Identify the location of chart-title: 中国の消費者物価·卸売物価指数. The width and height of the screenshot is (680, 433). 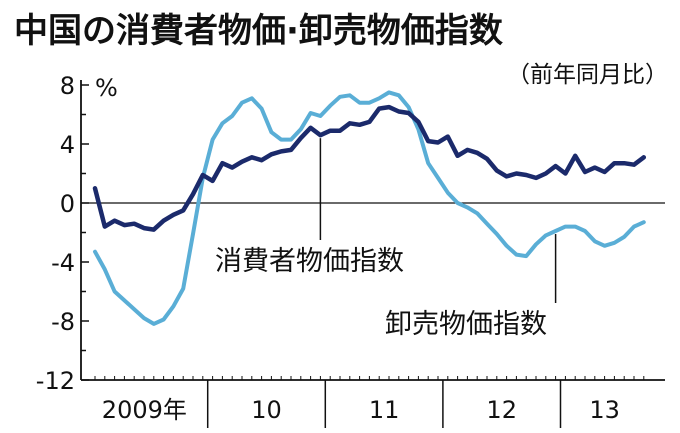
(258, 31).